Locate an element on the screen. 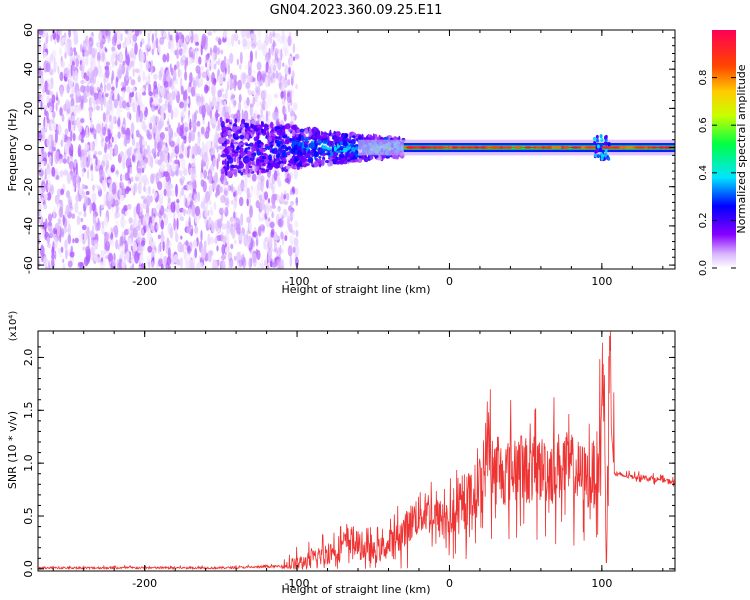 The image size is (750, 600). y-tick-label: -40 is located at coordinates (28, 226).